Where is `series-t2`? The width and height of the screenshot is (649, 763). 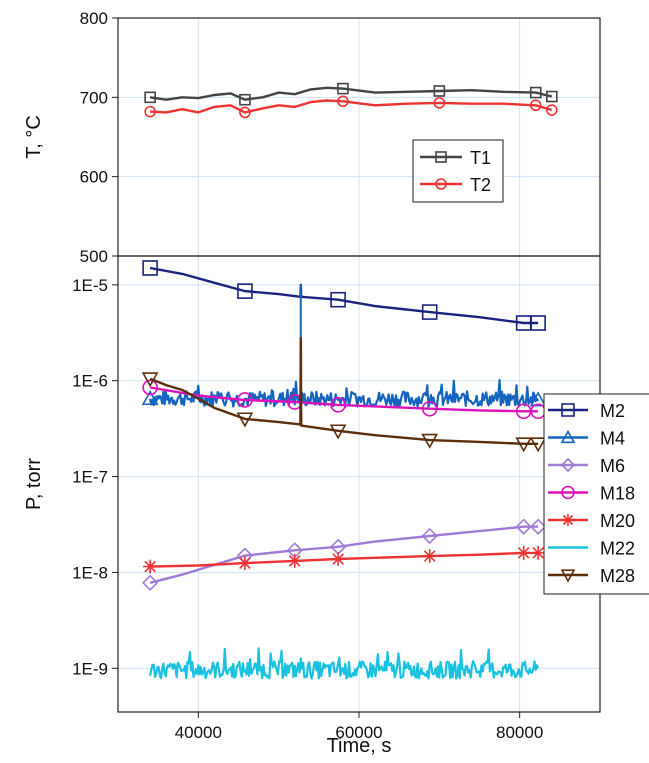
series-t2 is located at coordinates (351, 107).